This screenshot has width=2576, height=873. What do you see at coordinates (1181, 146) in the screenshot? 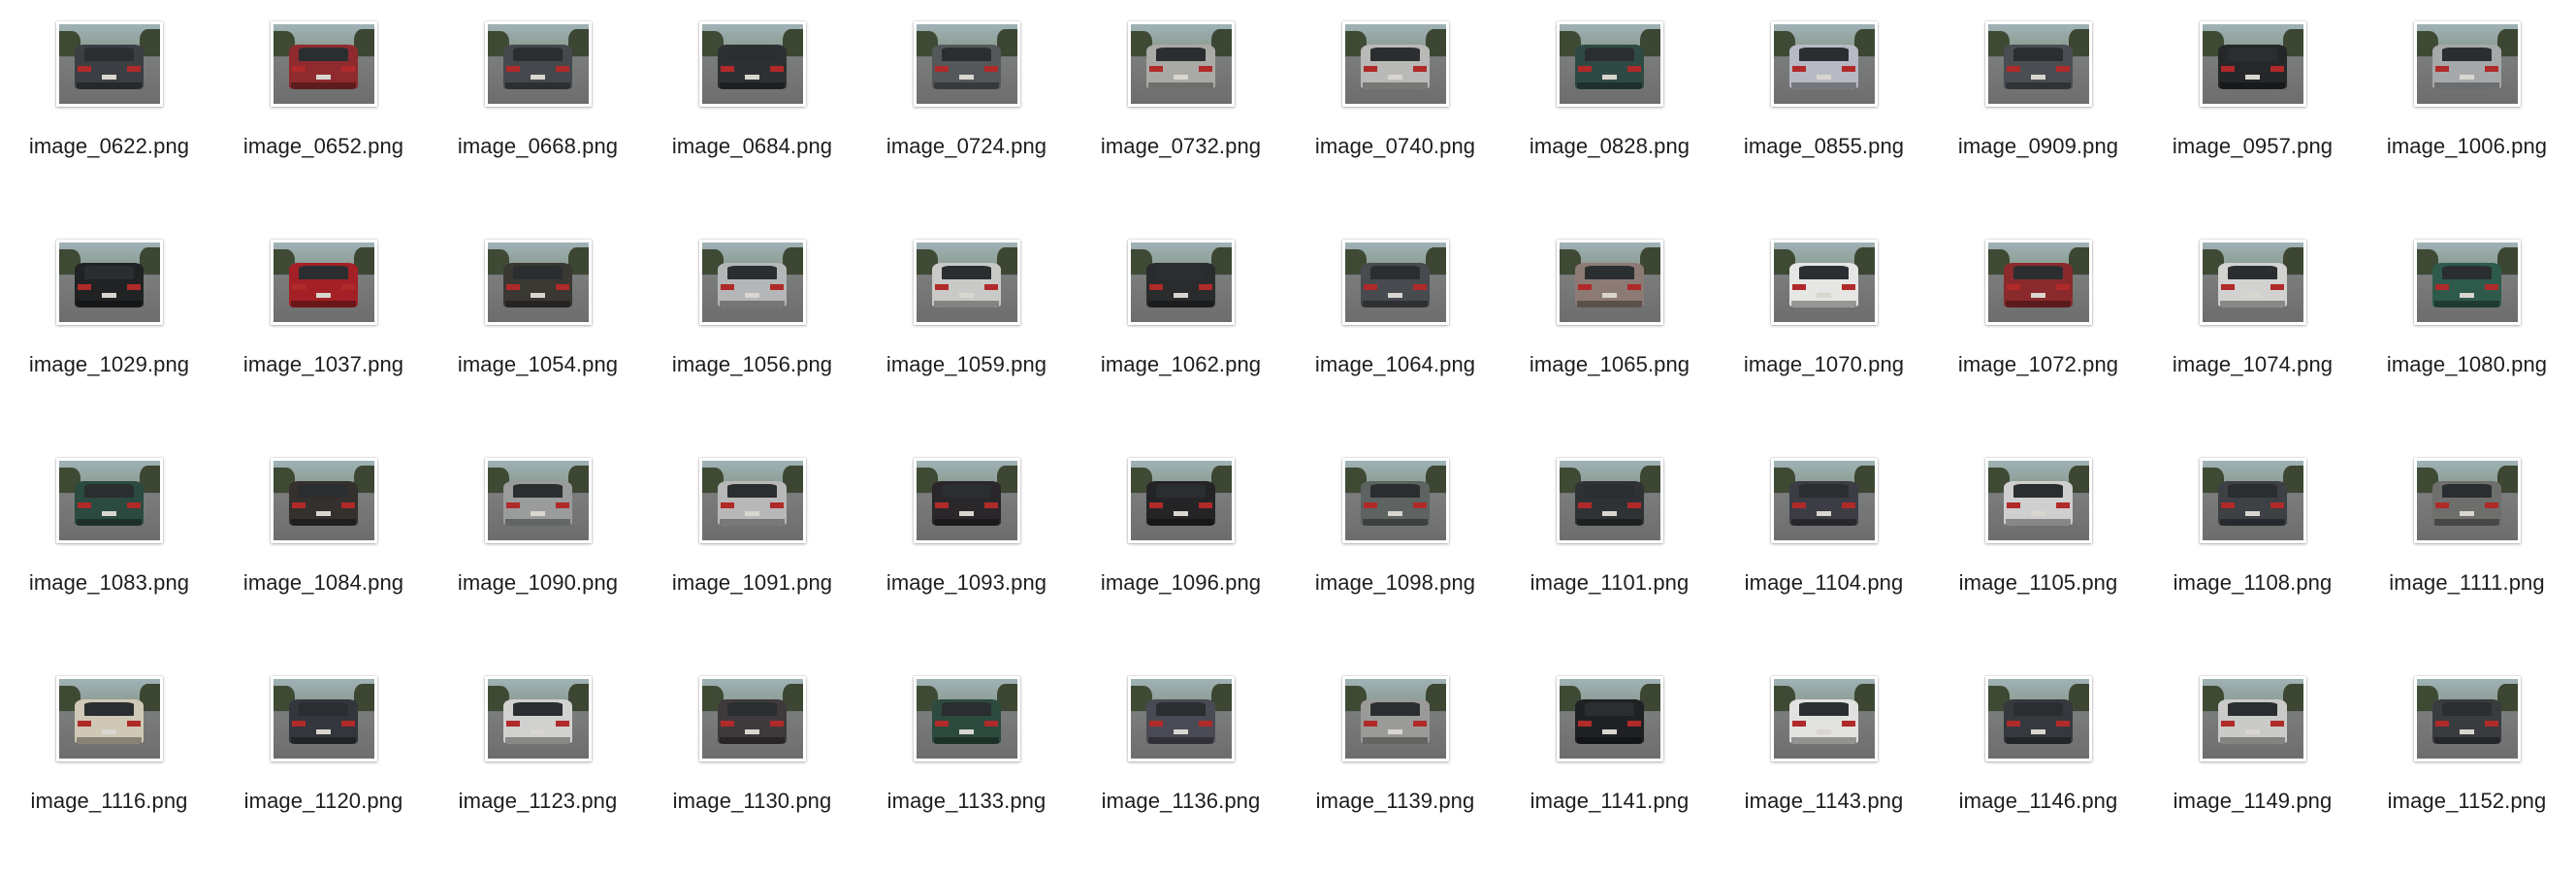
I see `file-name-label: image_0732.png` at bounding box center [1181, 146].